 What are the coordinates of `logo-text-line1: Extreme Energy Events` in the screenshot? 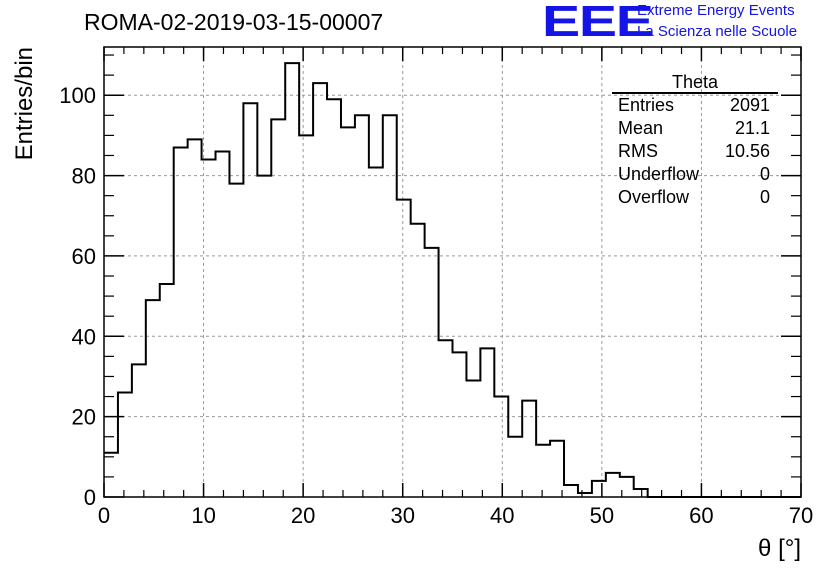 It's located at (716, 10).